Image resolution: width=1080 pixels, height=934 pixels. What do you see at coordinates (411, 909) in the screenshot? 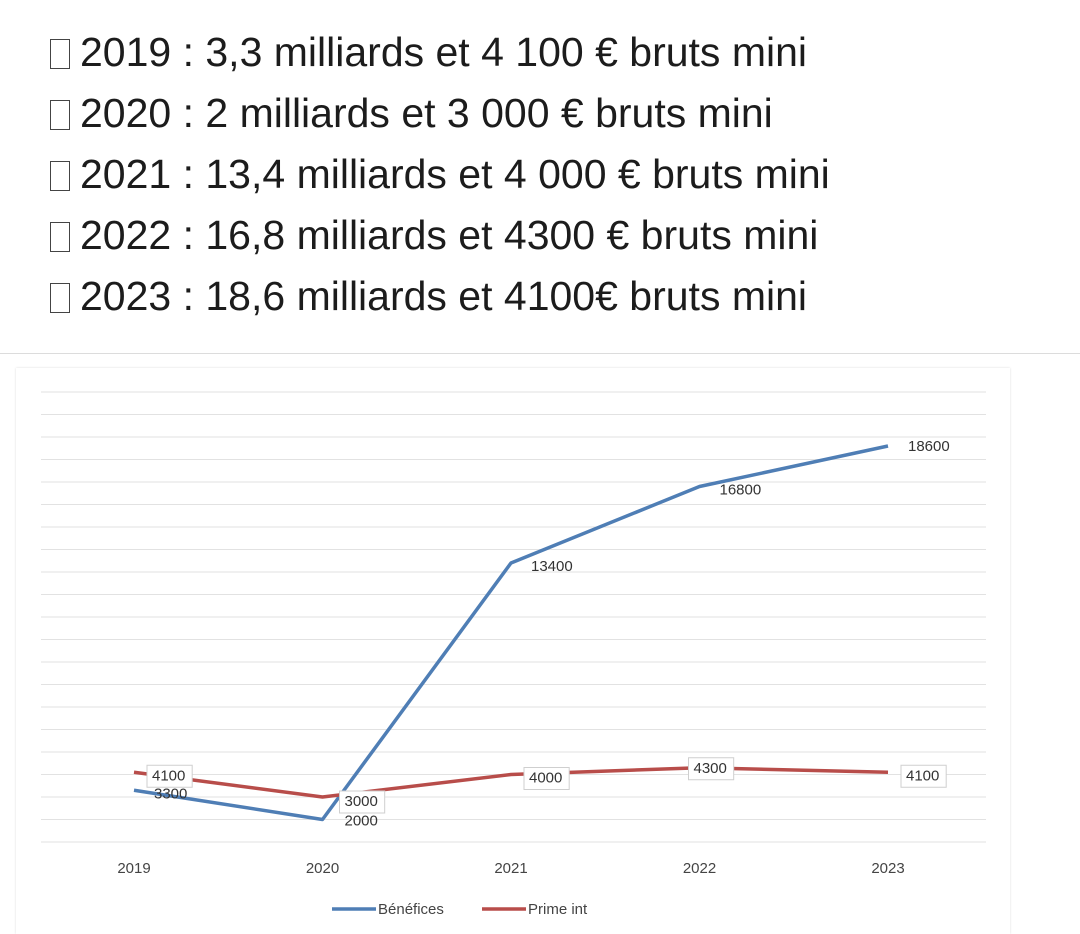
I see `legend-label: Bénéfices` at bounding box center [411, 909].